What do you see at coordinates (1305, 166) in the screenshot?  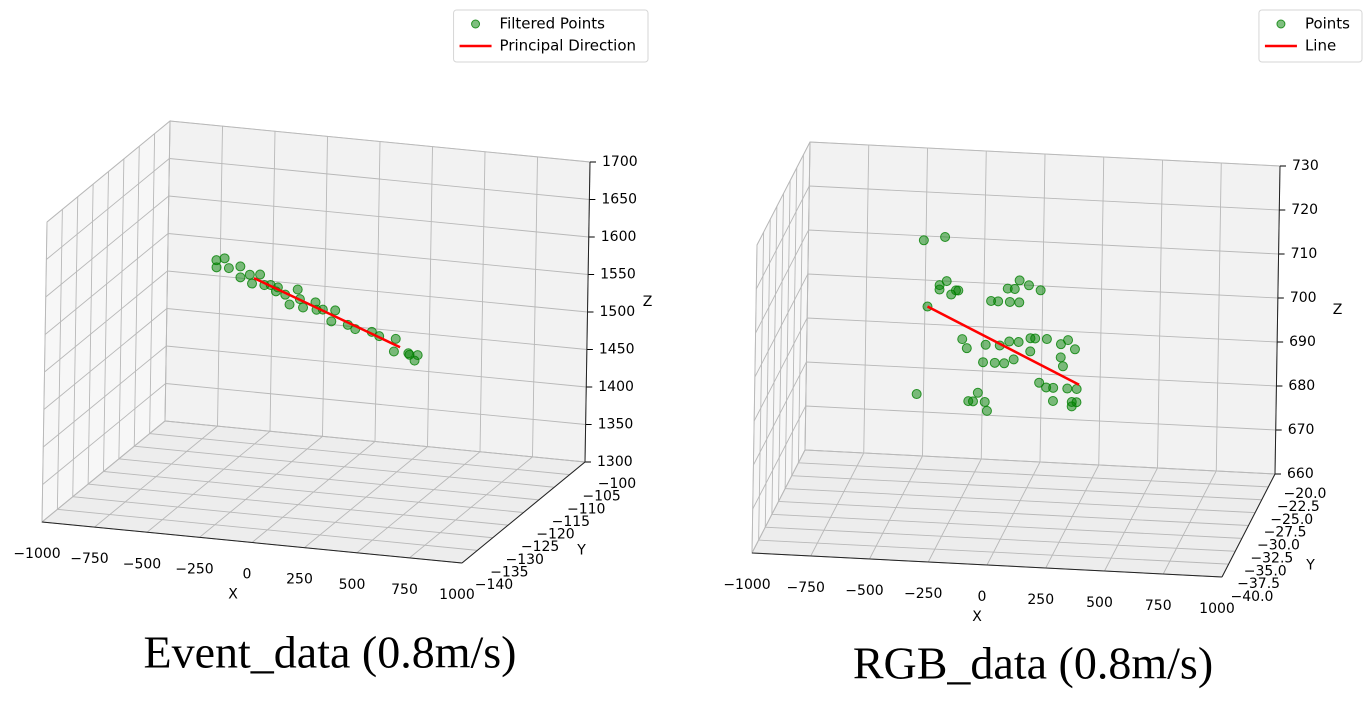 I see `z-tick-label: 730` at bounding box center [1305, 166].